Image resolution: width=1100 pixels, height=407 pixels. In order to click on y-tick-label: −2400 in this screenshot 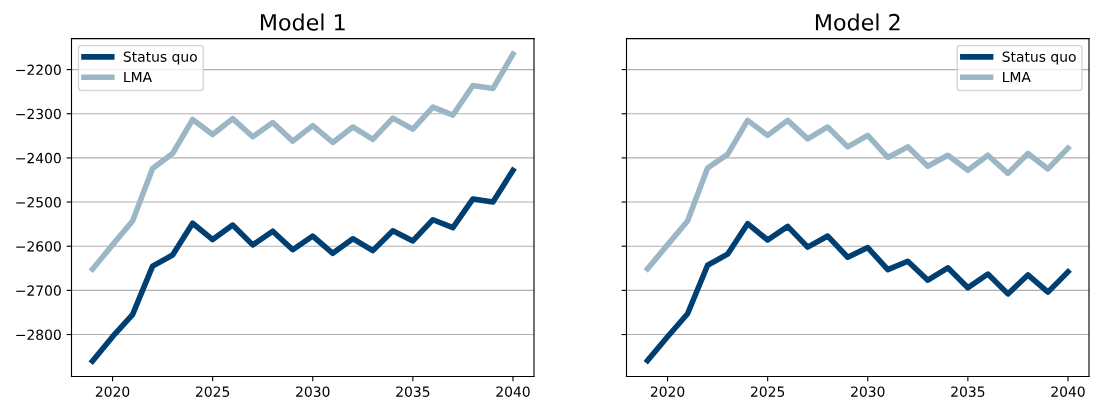, I will do `click(38, 158)`.